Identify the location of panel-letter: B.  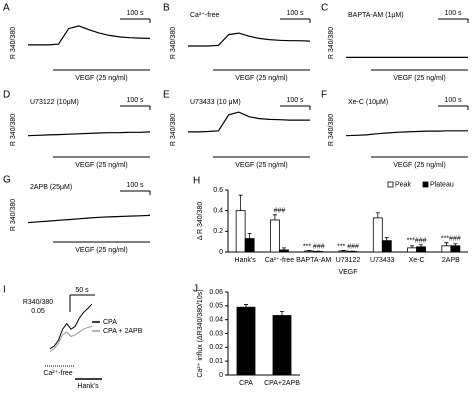
(166, 8).